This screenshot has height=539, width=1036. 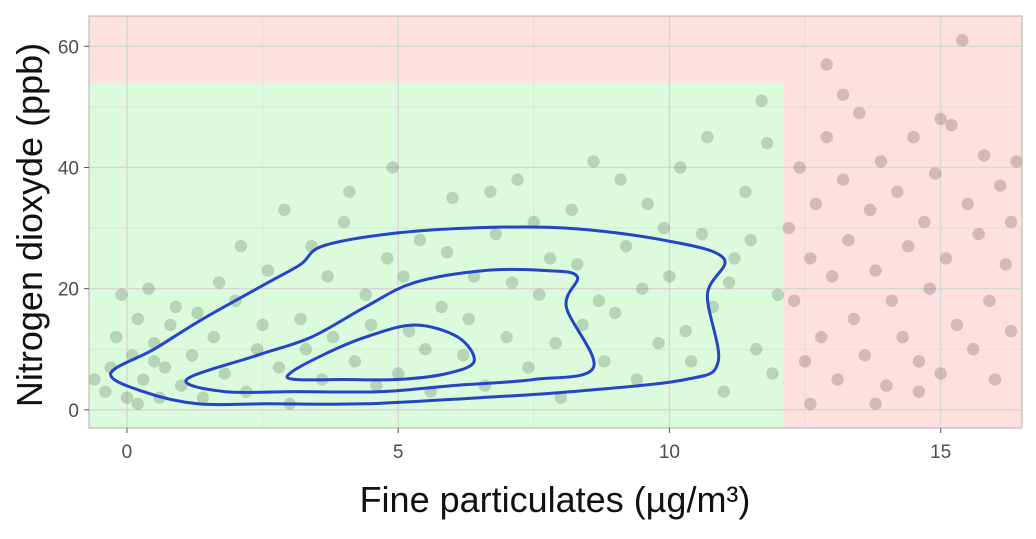 I want to click on y-tick-label: 0, so click(x=73, y=411).